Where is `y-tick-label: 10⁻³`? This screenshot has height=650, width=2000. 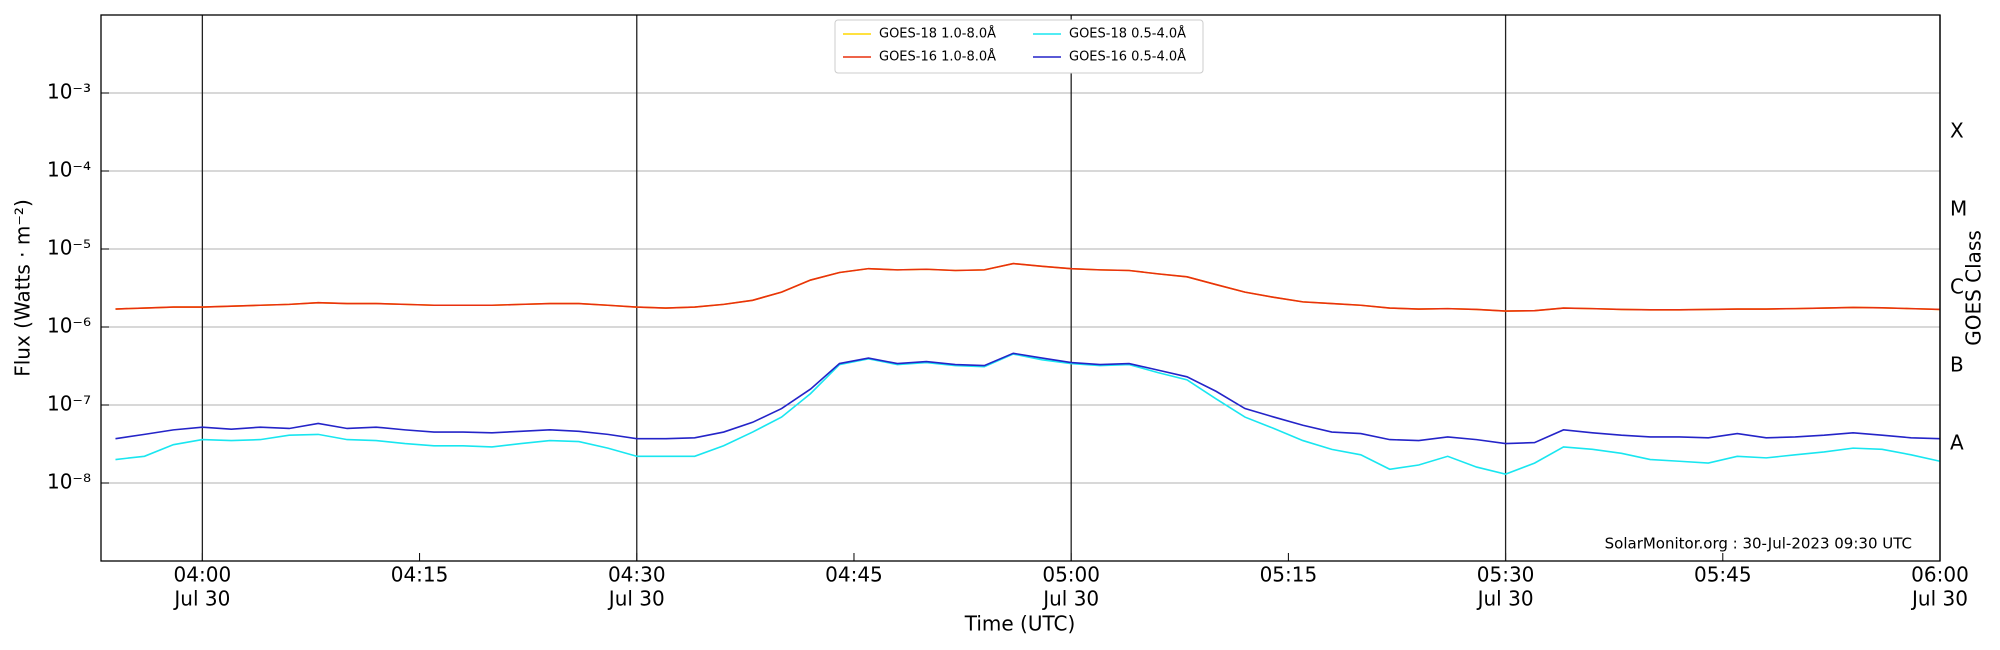 y-tick-label: 10⁻³ is located at coordinates (69, 92).